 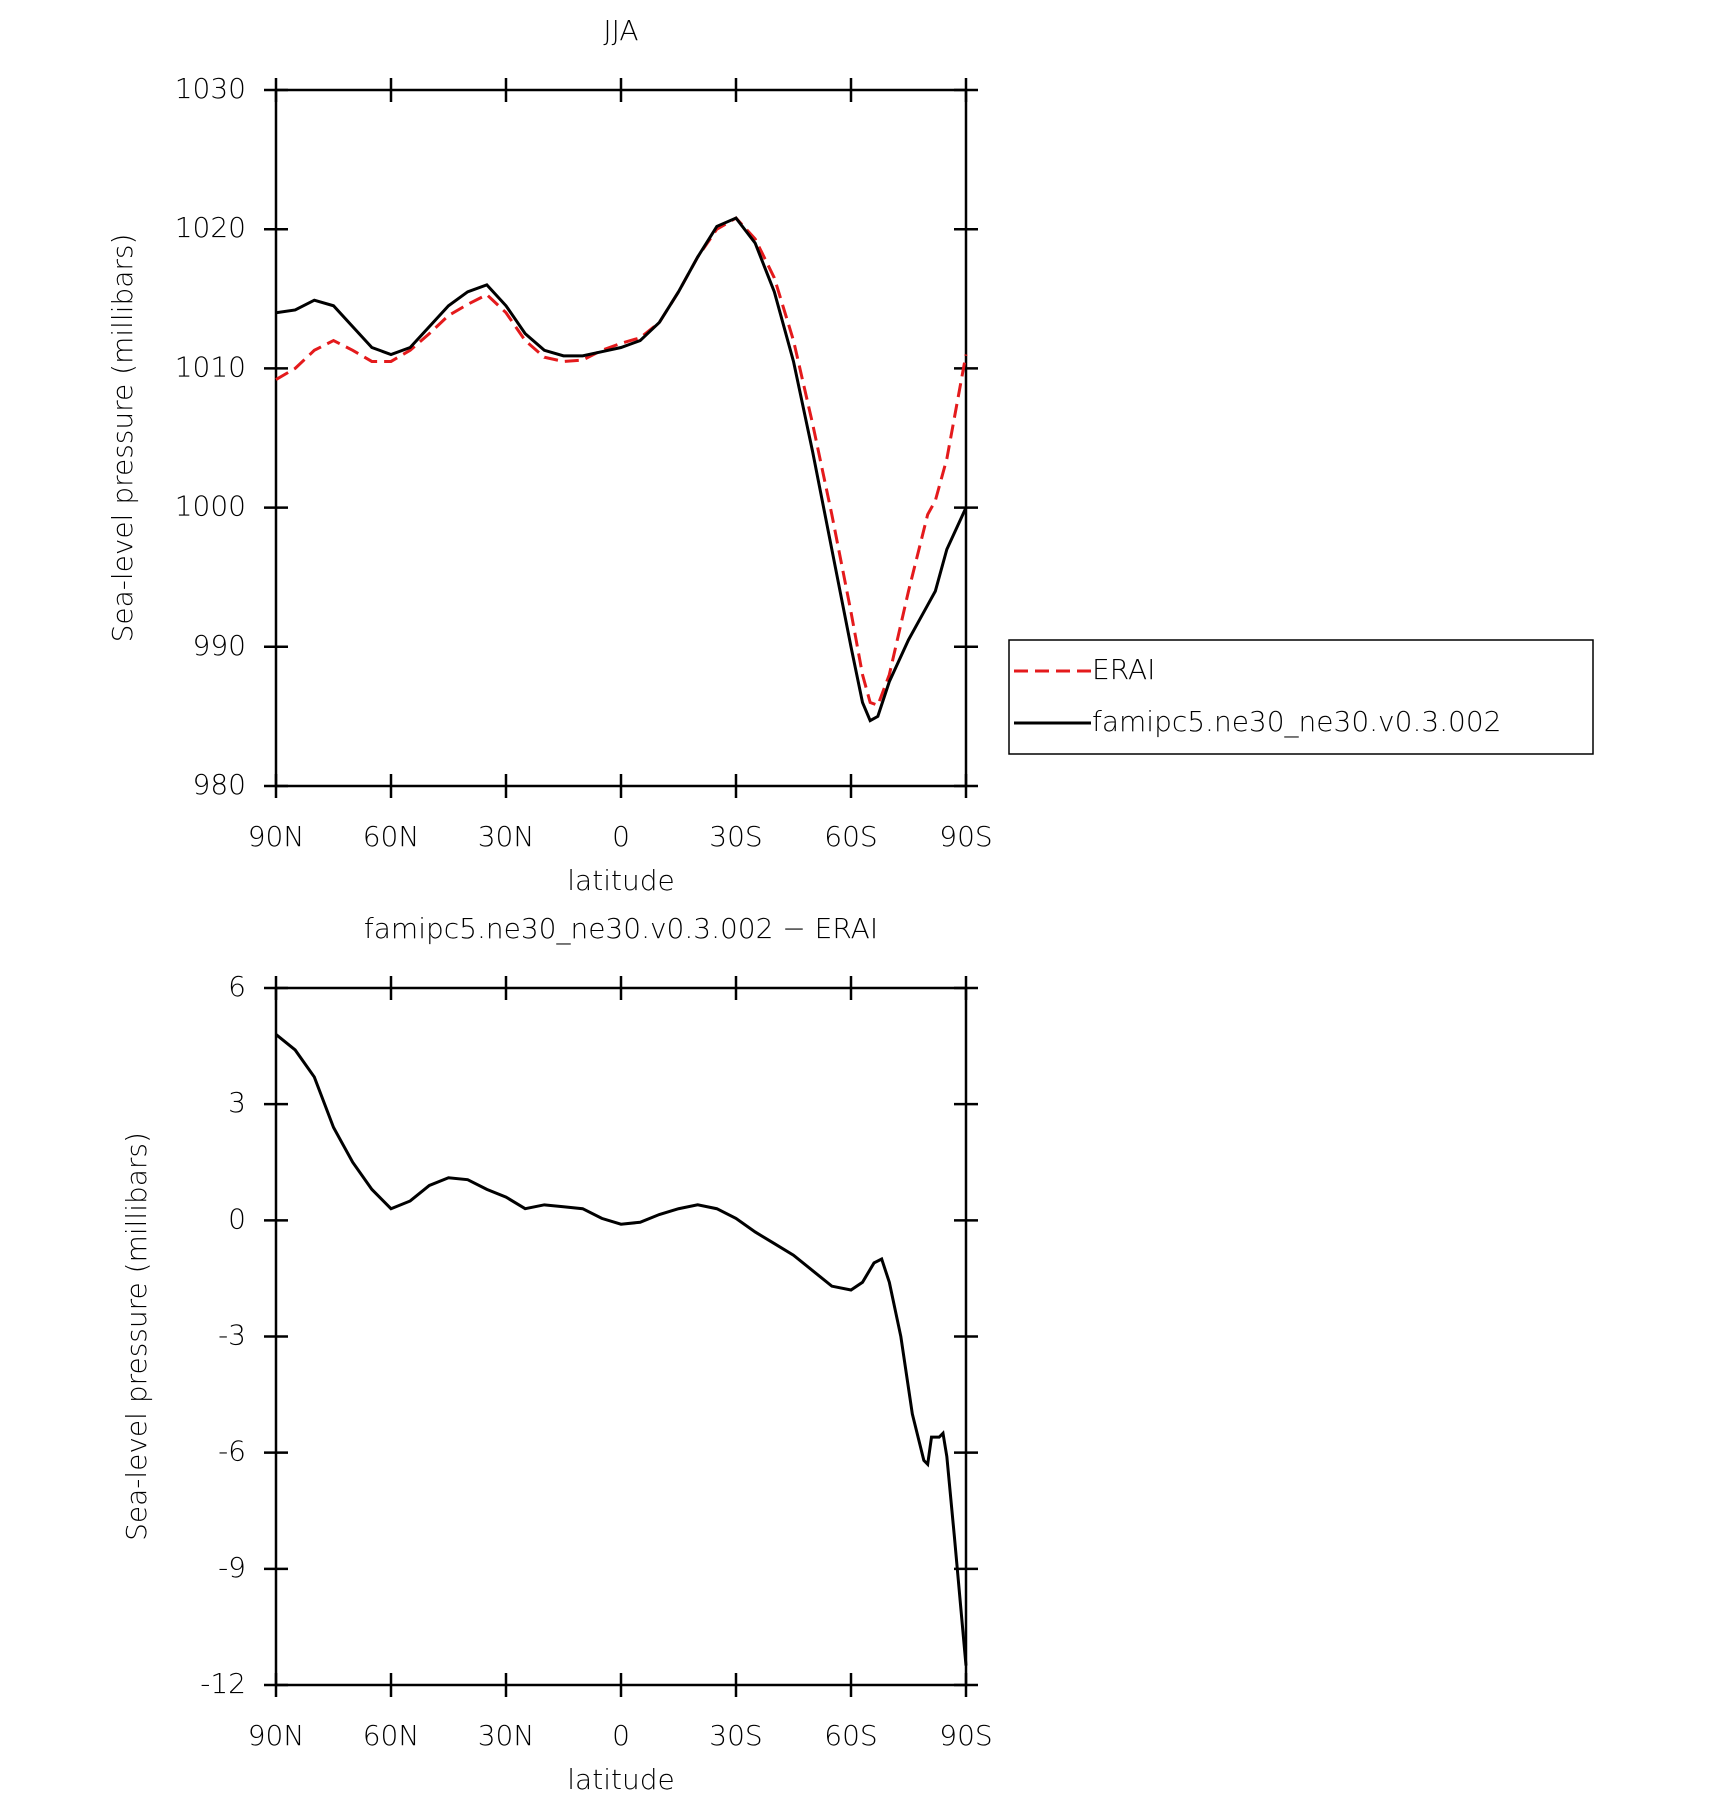 I want to click on legend-box, so click(x=1301, y=697).